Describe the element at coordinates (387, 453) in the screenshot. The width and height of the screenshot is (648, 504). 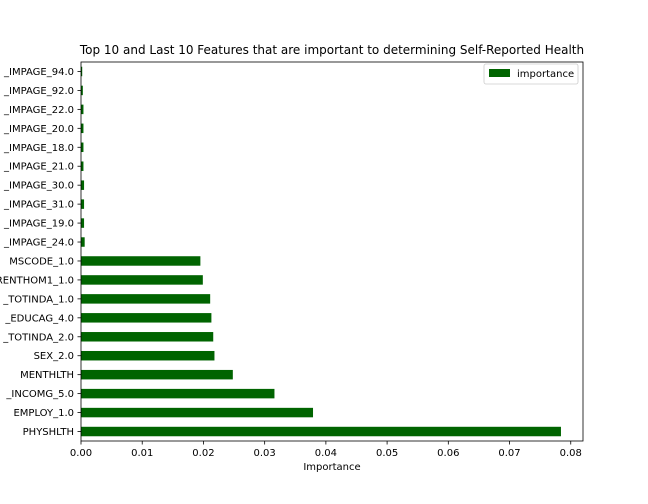
I see `x-tick-label: 0.05` at that location.